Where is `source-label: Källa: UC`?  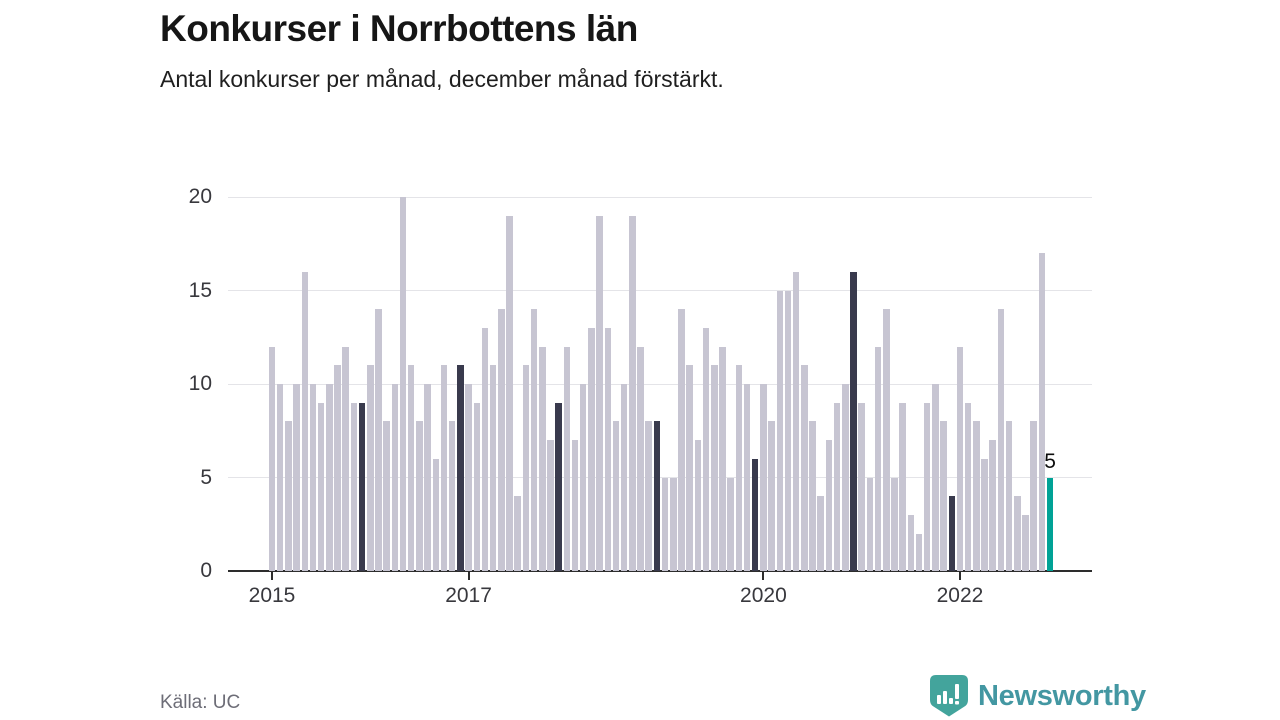 source-label: Källa: UC is located at coordinates (200, 702).